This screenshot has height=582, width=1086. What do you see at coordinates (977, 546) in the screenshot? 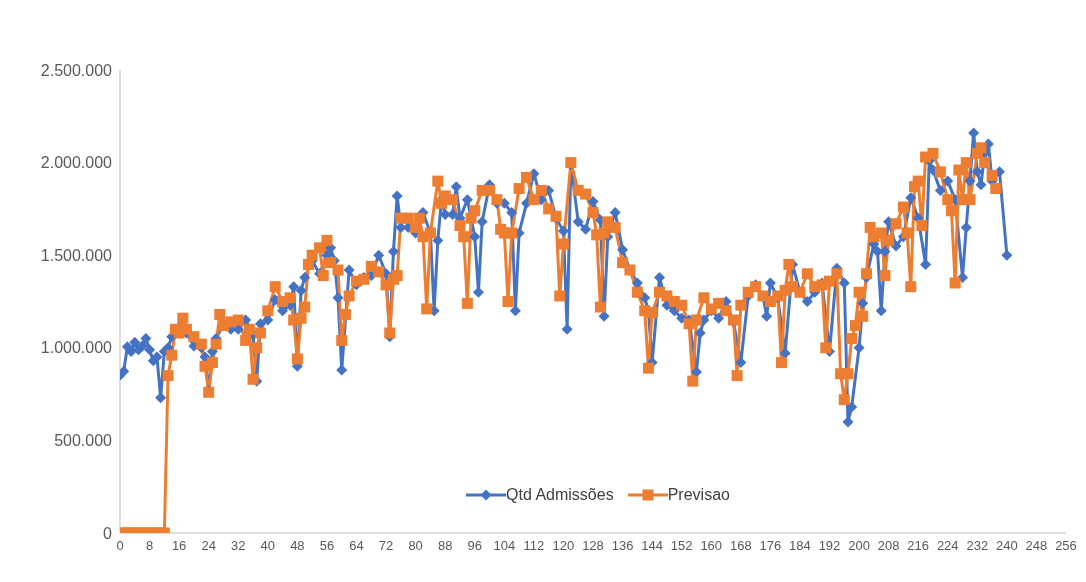
I see `x-tick-label: 232` at bounding box center [977, 546].